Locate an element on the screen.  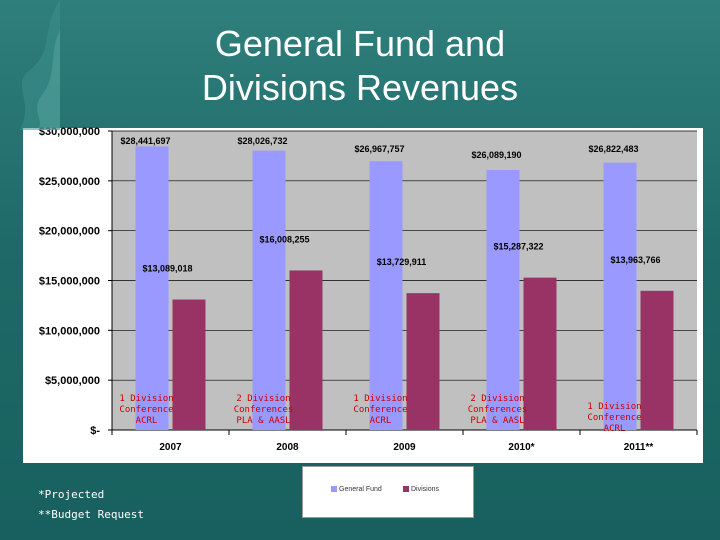
data-label-divisions: $13,729,911 is located at coordinates (402, 262).